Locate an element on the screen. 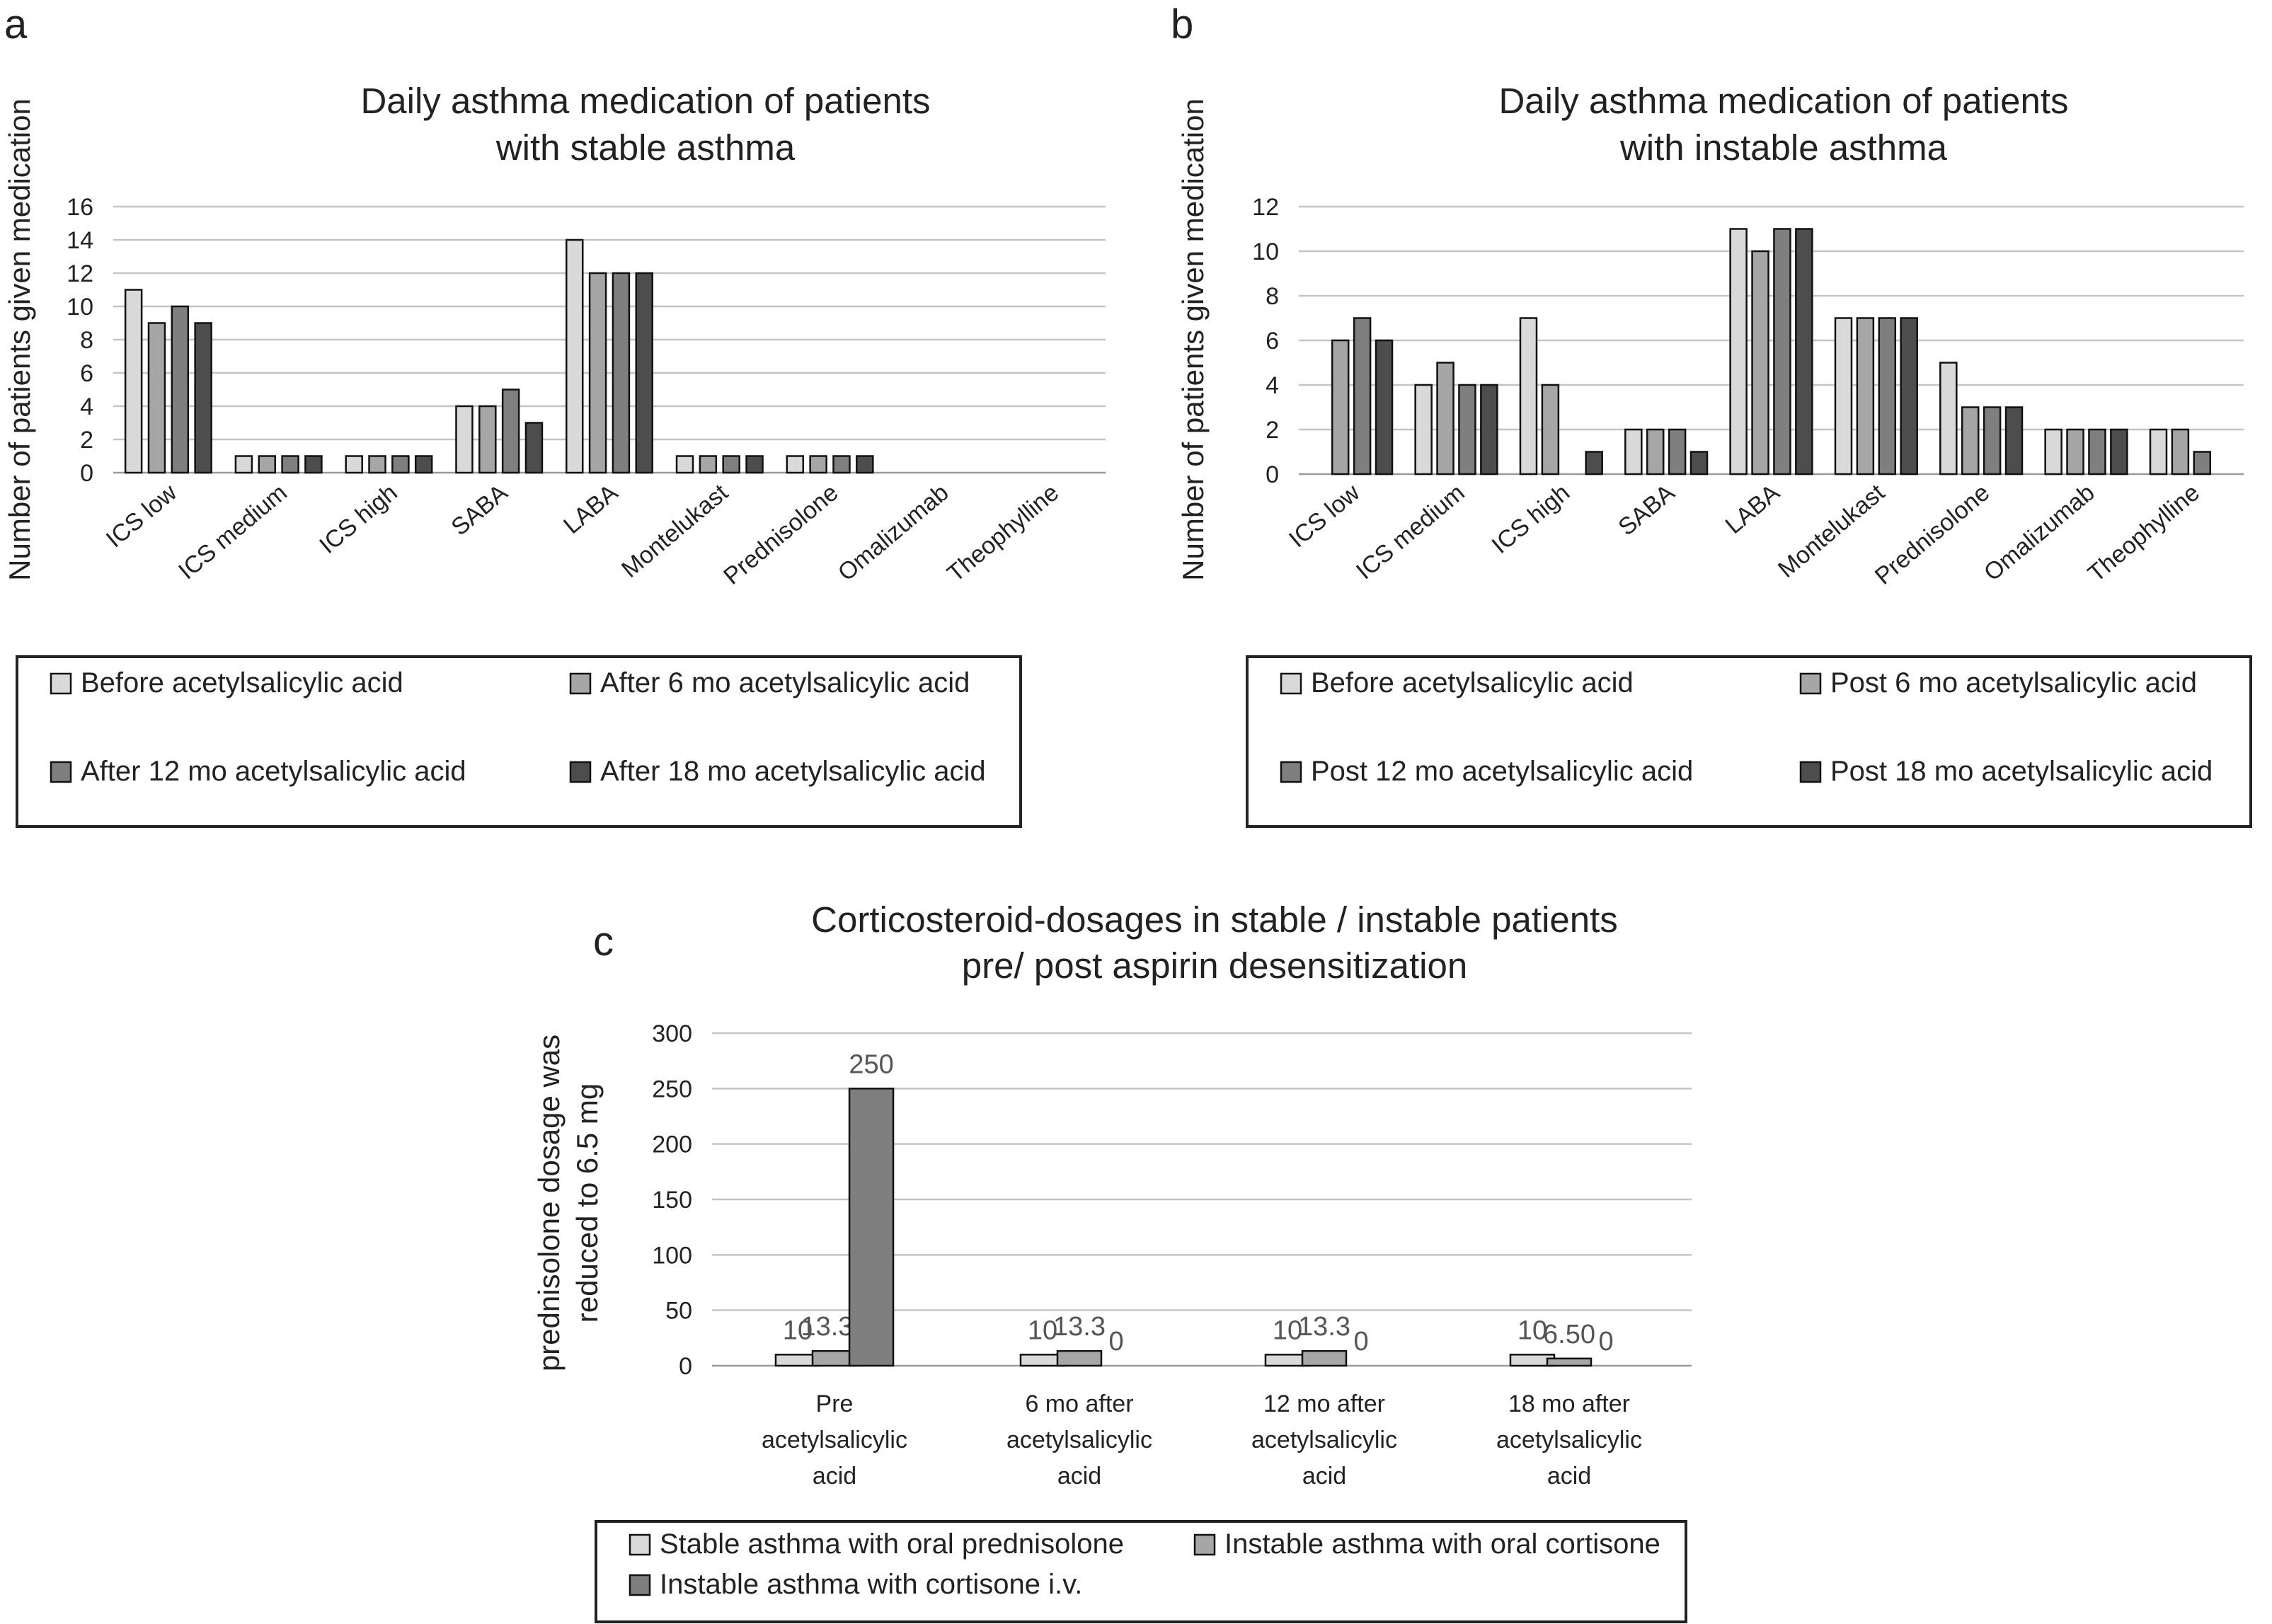 The height and width of the screenshot is (1624, 2272). legend-label: Before acetylsalicylic acid is located at coordinates (1472, 682).